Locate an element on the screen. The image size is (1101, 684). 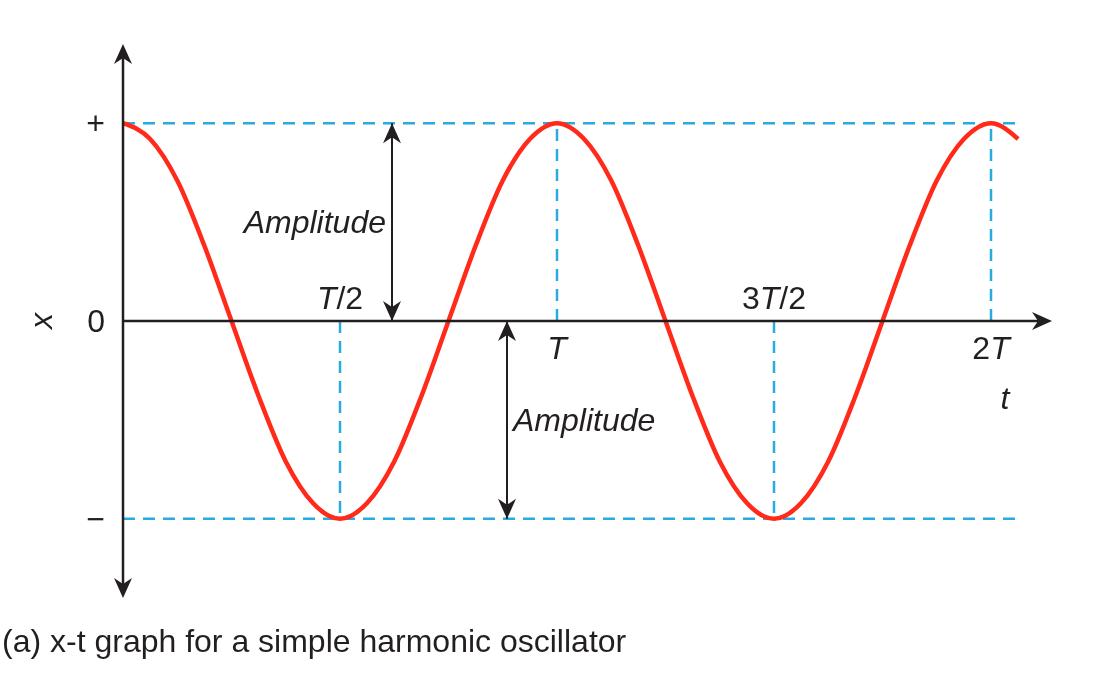
x-tick-label: 3T/2 is located at coordinates (774, 298).